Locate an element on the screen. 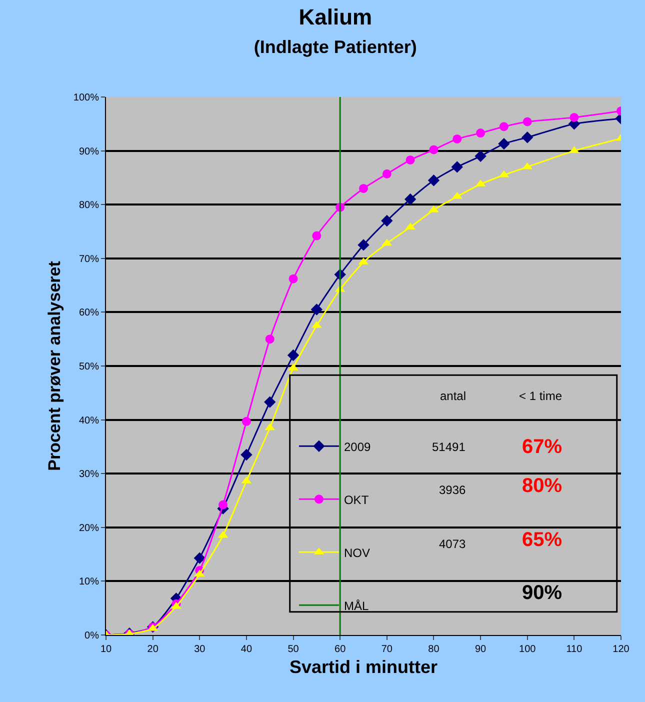 The height and width of the screenshot is (702, 645). annotation: 51491 is located at coordinates (449, 447).